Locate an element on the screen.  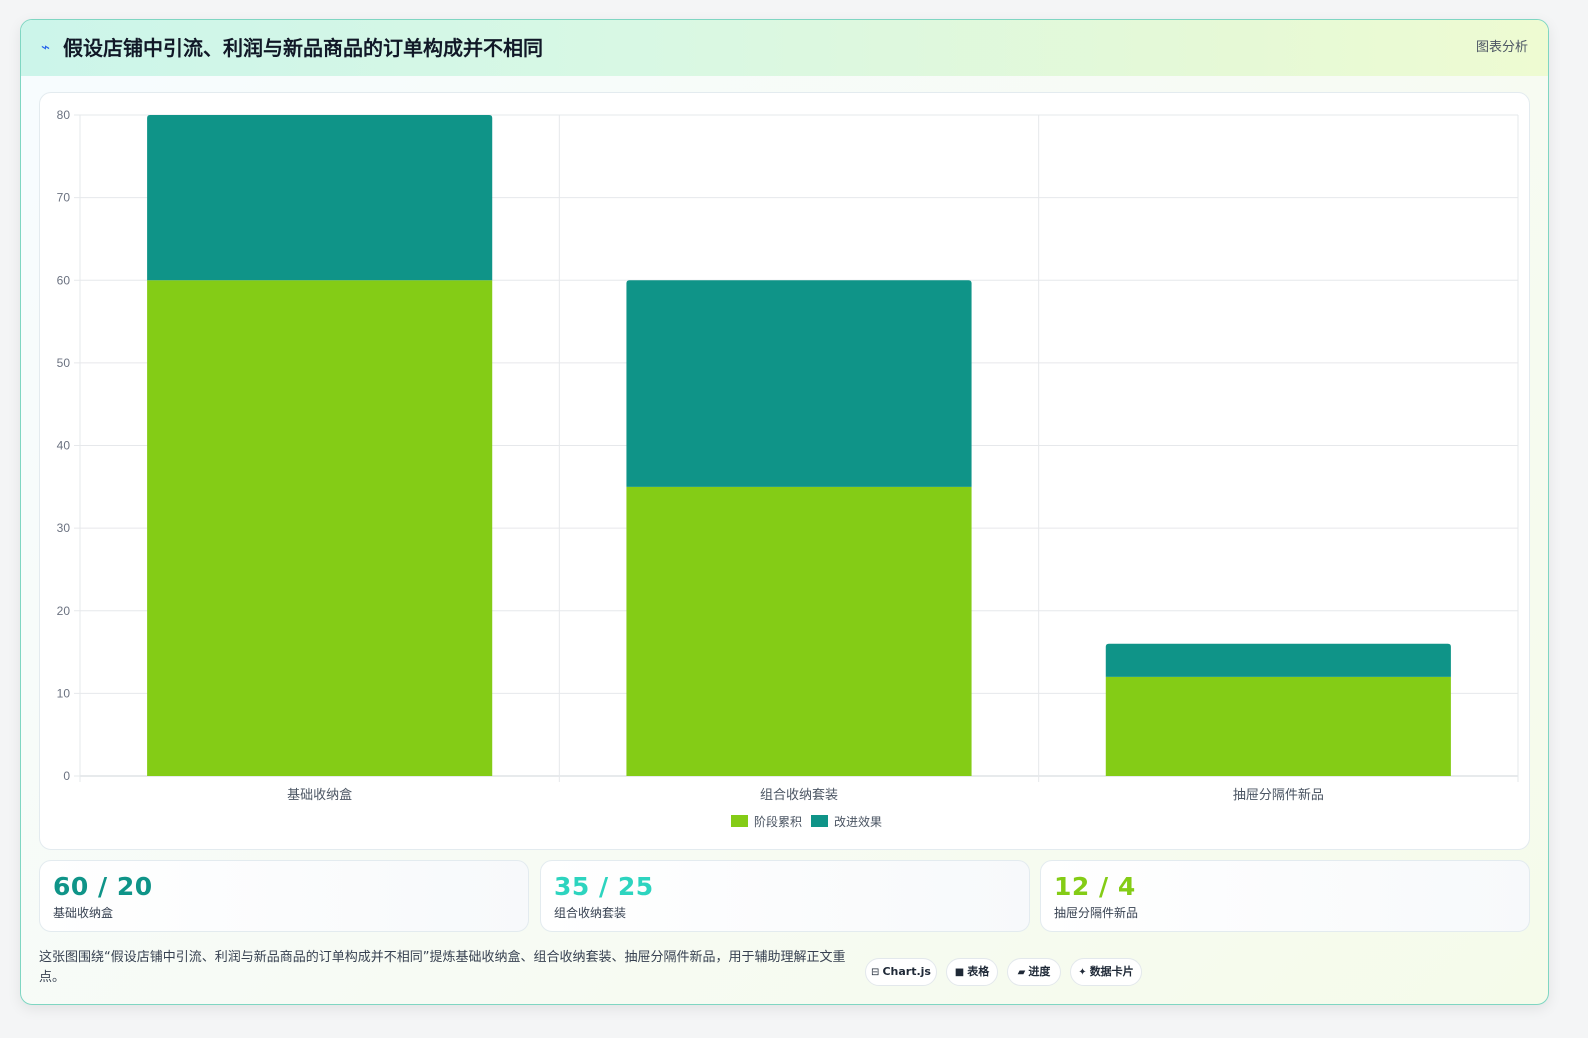
y-tick-label: 40 is located at coordinates (64, 446).